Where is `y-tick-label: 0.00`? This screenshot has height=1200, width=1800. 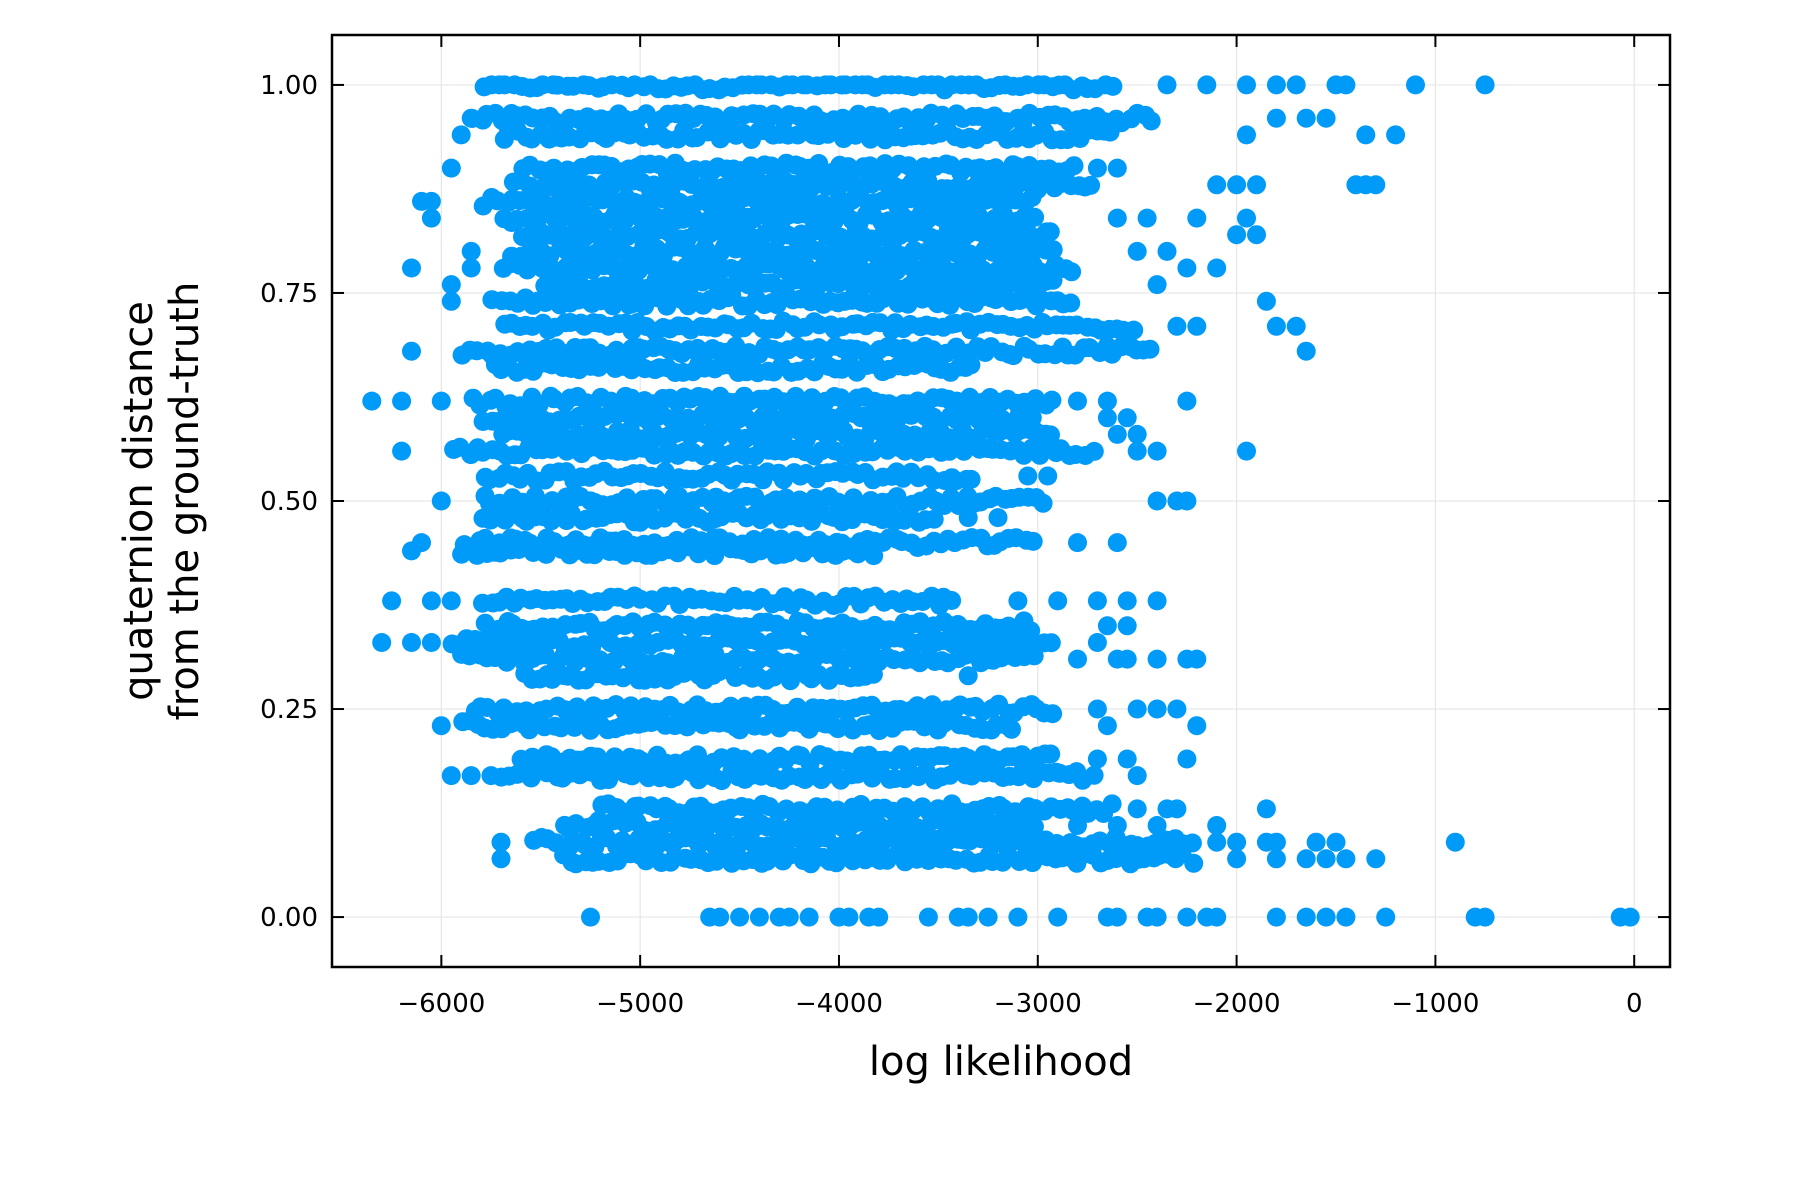
y-tick-label: 0.00 is located at coordinates (289, 918).